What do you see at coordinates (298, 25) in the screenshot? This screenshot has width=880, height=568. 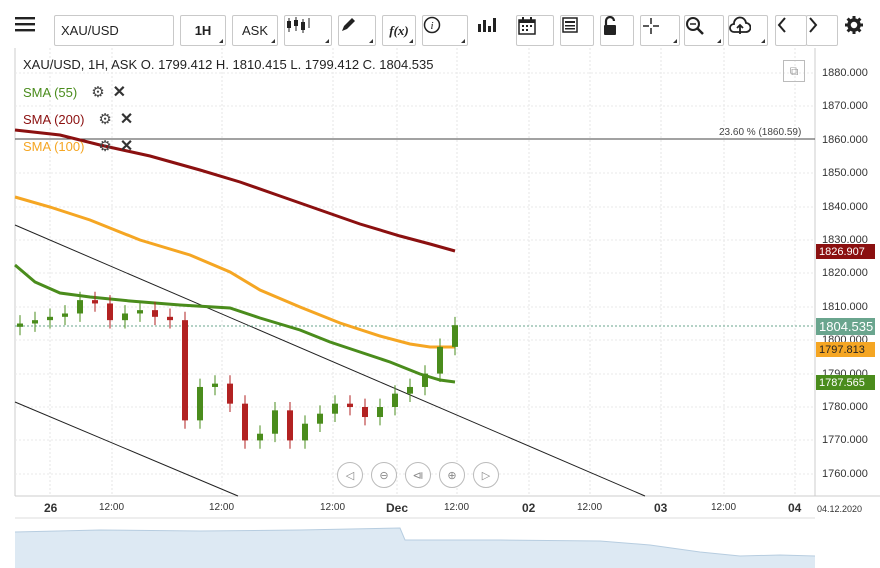 I see `candlestick-icon` at bounding box center [298, 25].